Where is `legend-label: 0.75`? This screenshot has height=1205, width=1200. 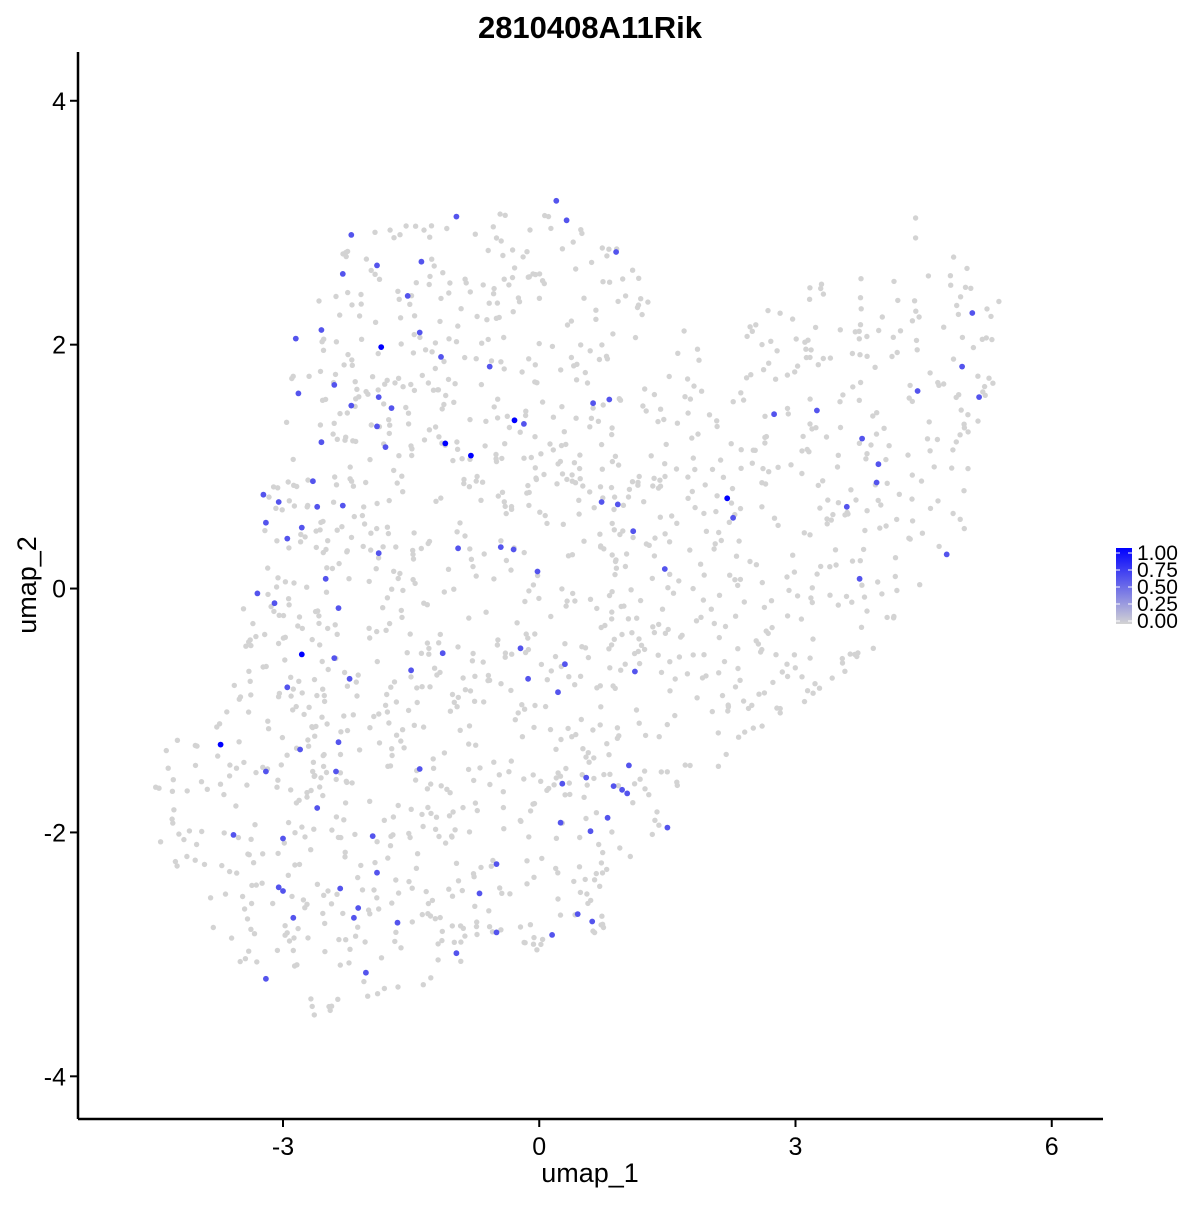 legend-label: 0.75 is located at coordinates (1157, 570).